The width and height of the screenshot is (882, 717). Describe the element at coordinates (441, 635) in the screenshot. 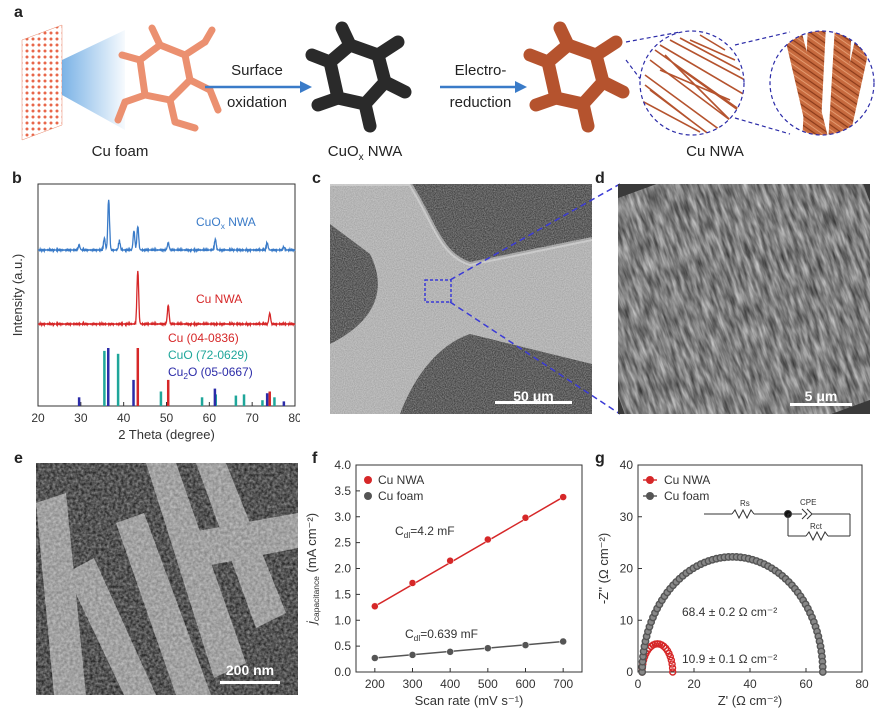

I see `cdl-annotation: Cdl=0.639 mF` at that location.